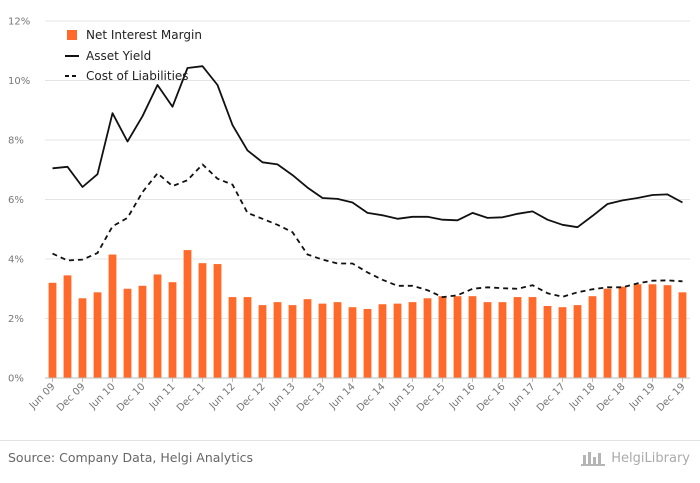 The width and height of the screenshot is (700, 483). Describe the element at coordinates (402, 396) in the screenshot. I see `x-tick-label: Jun 15` at that location.